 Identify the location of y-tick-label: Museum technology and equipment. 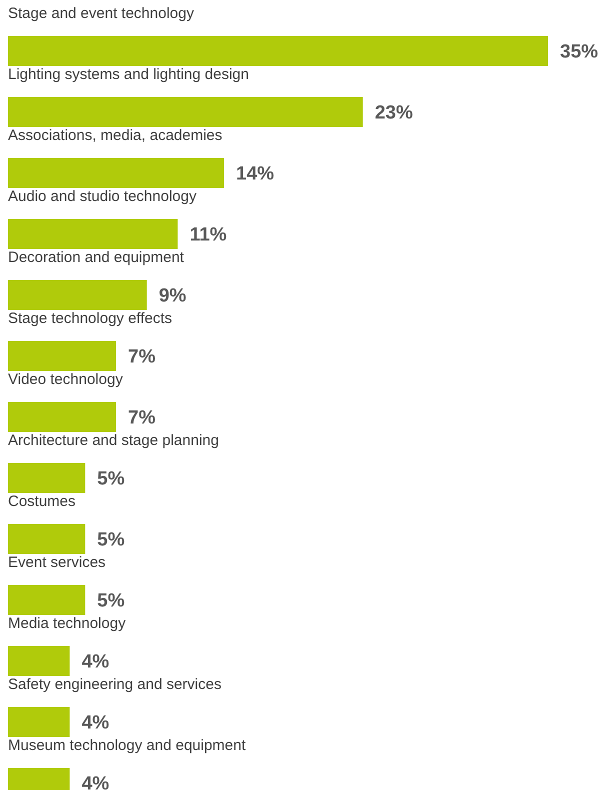
(127, 745).